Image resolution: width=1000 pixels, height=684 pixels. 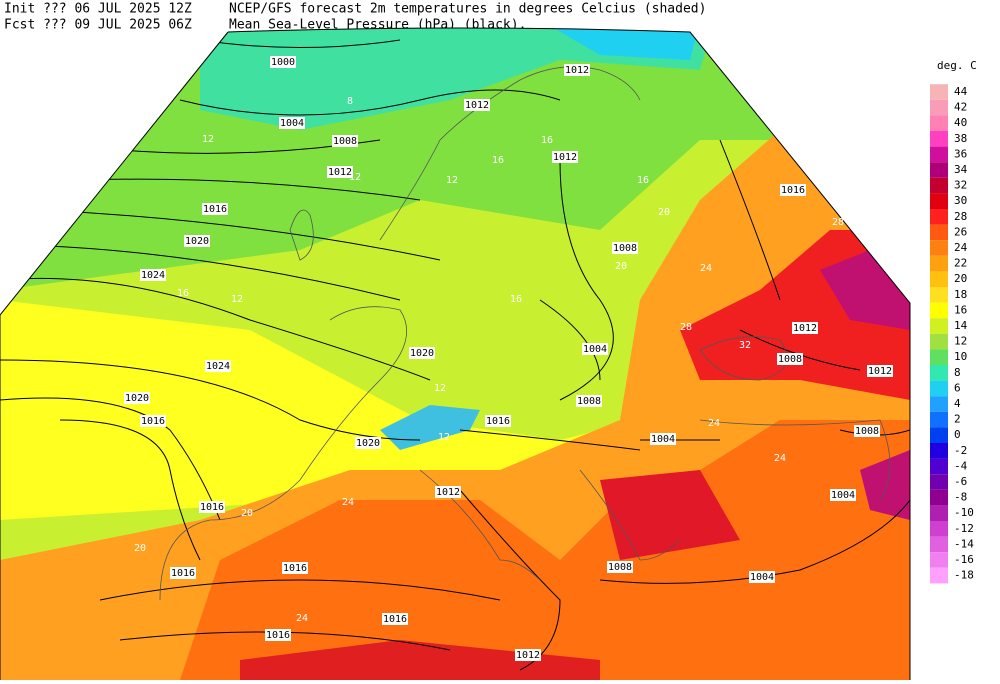 I want to click on legend-label: 8, so click(x=957, y=372).